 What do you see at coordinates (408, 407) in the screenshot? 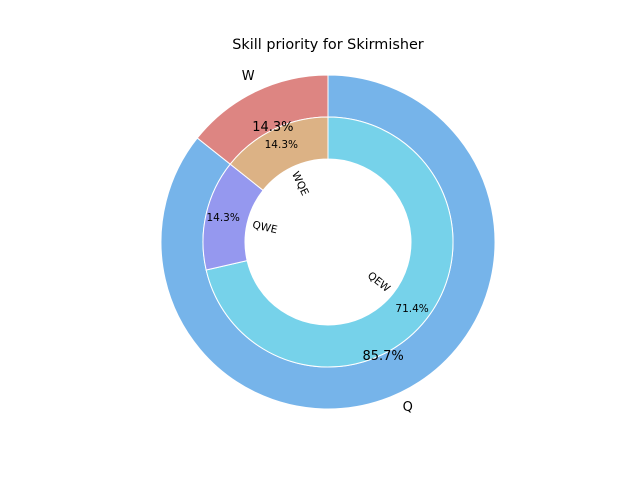
I see `outer-label-q: Q` at bounding box center [408, 407].